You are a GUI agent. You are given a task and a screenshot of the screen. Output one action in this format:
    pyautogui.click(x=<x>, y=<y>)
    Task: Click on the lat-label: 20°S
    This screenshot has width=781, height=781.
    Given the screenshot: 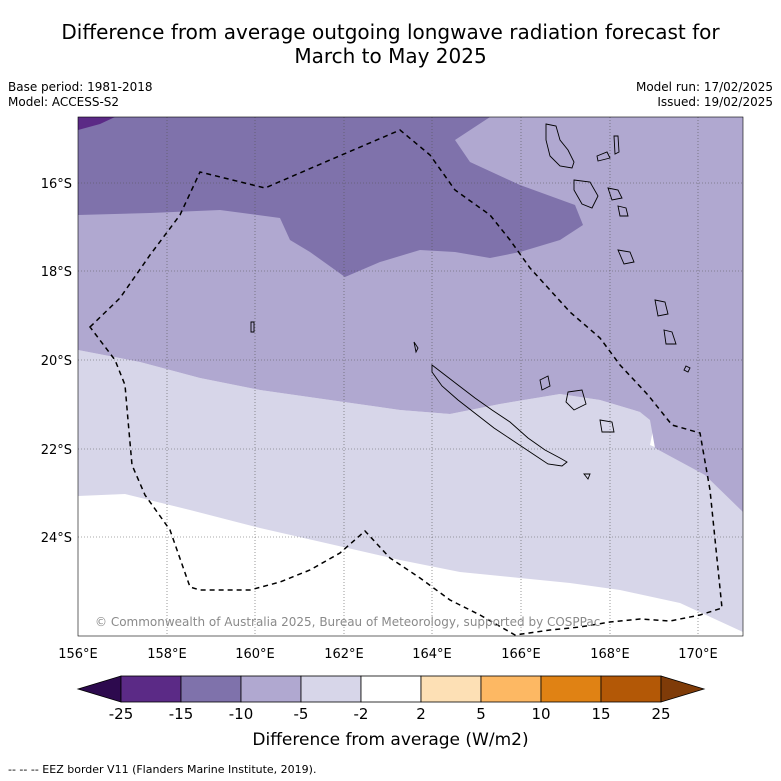 What is the action you would take?
    pyautogui.click(x=56, y=361)
    